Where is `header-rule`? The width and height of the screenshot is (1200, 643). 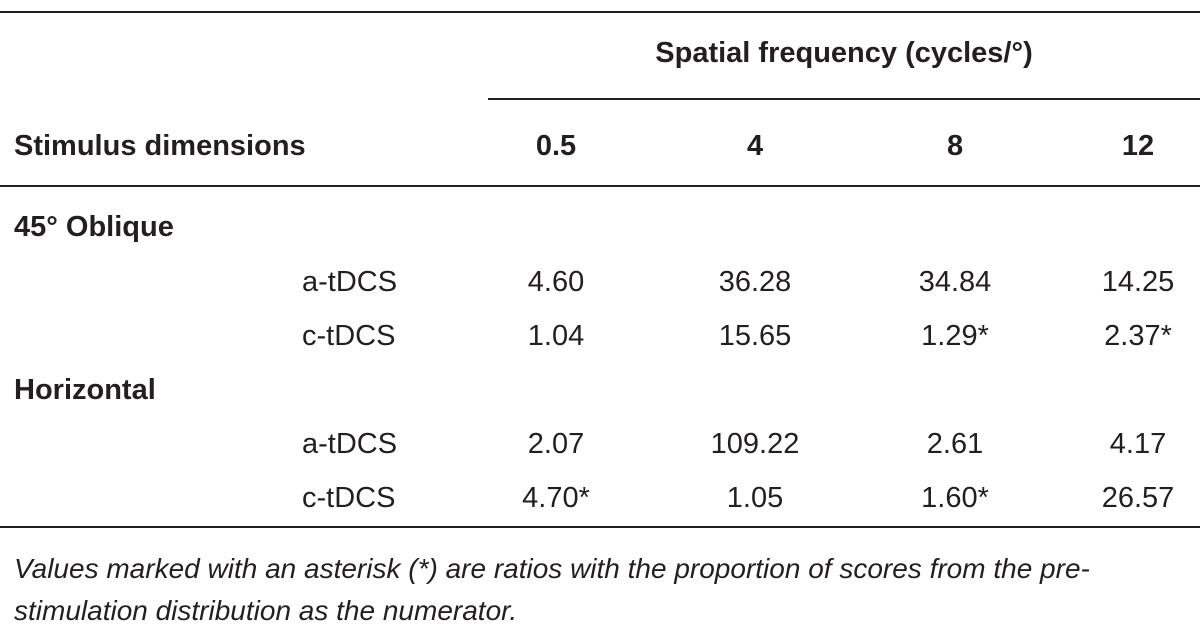 header-rule is located at coordinates (600, 186).